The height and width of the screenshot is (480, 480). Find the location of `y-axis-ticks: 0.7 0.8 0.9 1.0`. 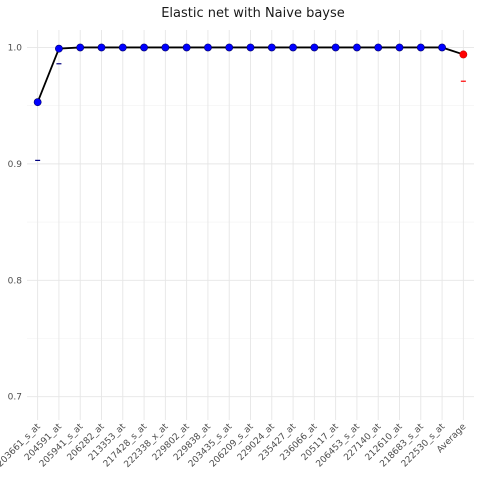

y-axis-ticks: 0.7 0.8 0.9 1.0 is located at coordinates (15, 222).